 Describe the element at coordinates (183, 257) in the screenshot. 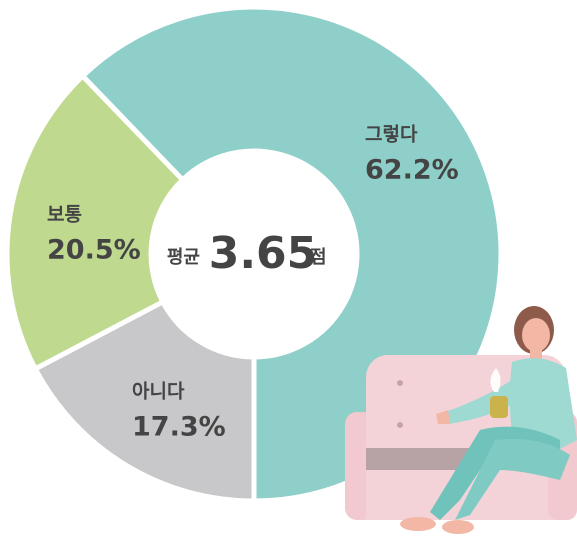

I see `center-label: 평균` at that location.